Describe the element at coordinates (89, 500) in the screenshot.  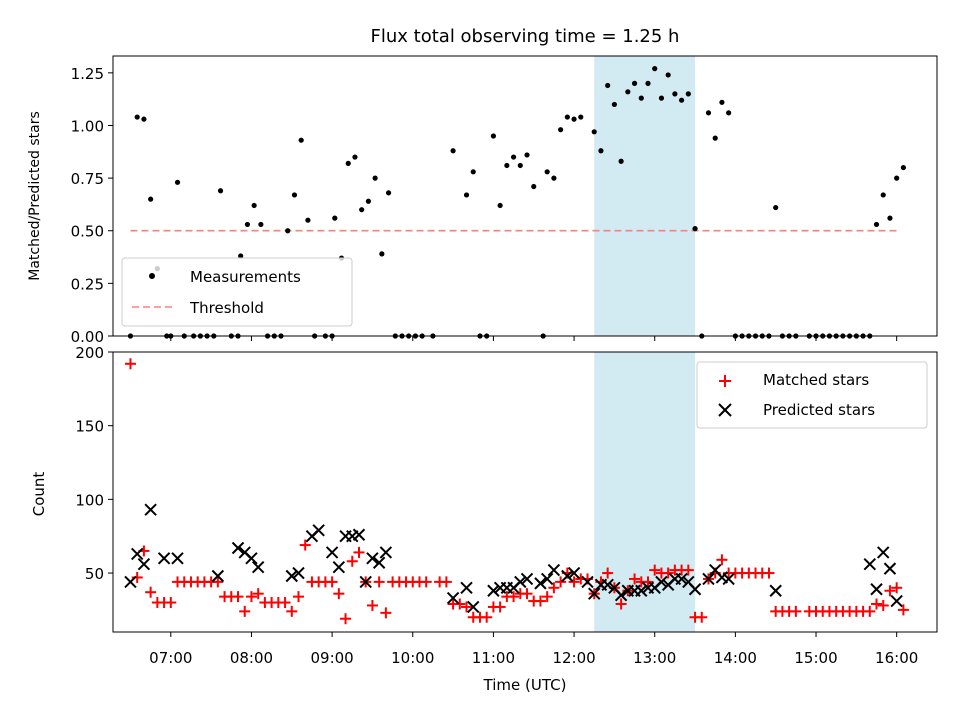
I see `y-tick-label-bottom: 100` at that location.